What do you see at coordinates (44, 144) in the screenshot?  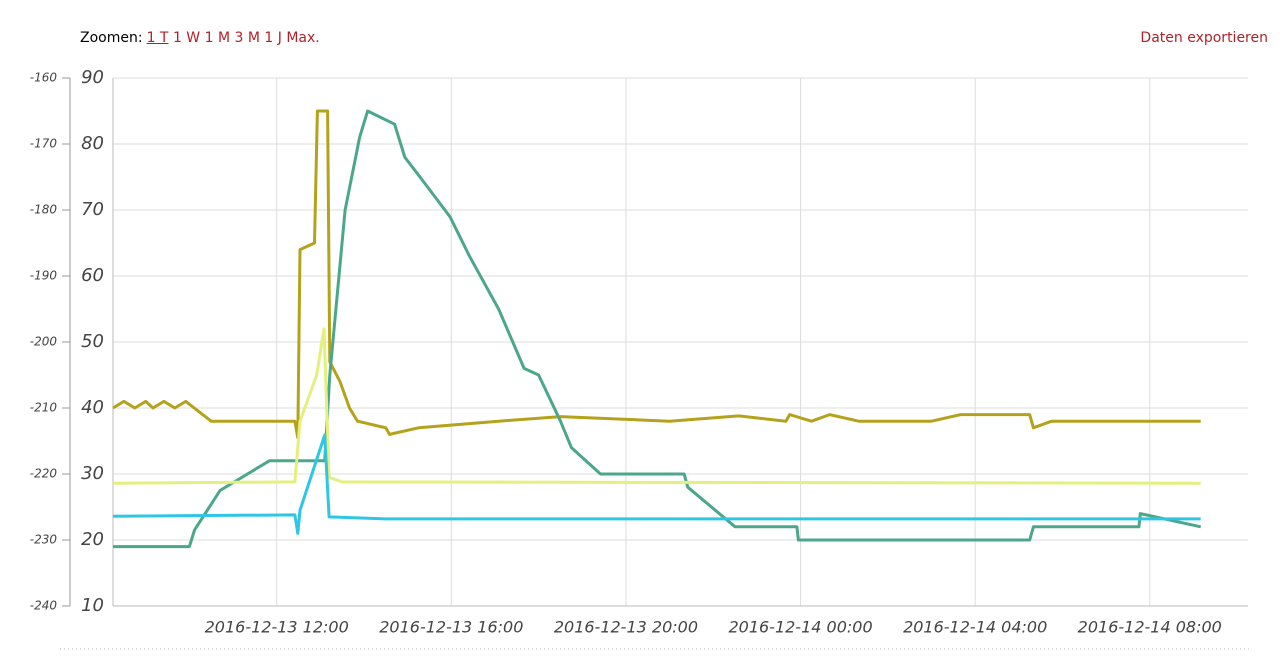 I see `y2-tick-label: -170` at bounding box center [44, 144].